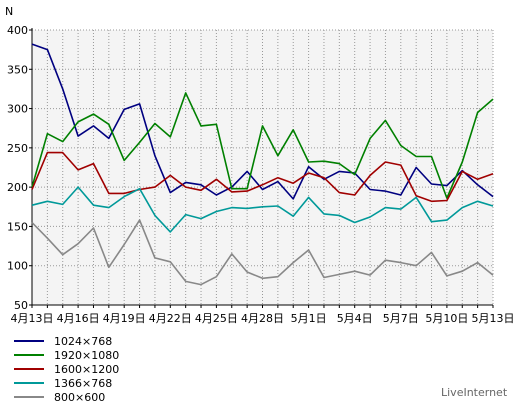 Image resolution: width=520 pixels, height=405 pixels. What do you see at coordinates (170, 318) in the screenshot?
I see `x-tick-label: 4月22日` at bounding box center [170, 318].